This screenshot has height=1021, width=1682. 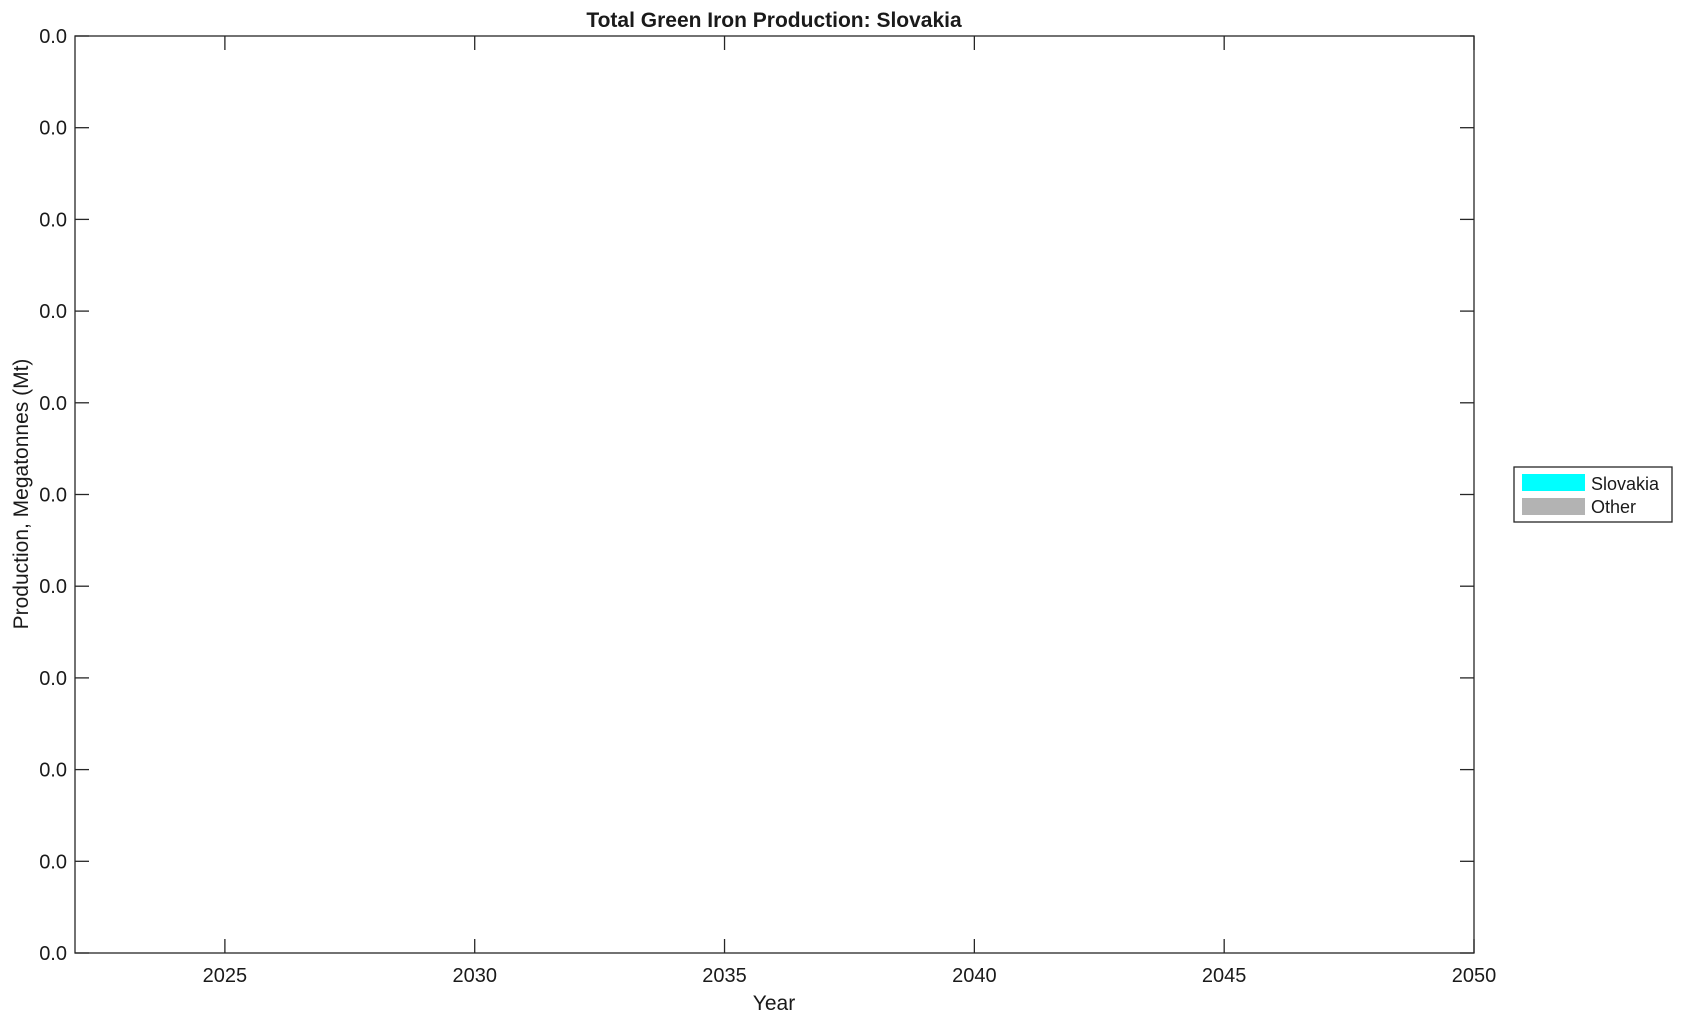 What do you see at coordinates (1613, 507) in the screenshot?
I see `legend-label-other: Other` at bounding box center [1613, 507].